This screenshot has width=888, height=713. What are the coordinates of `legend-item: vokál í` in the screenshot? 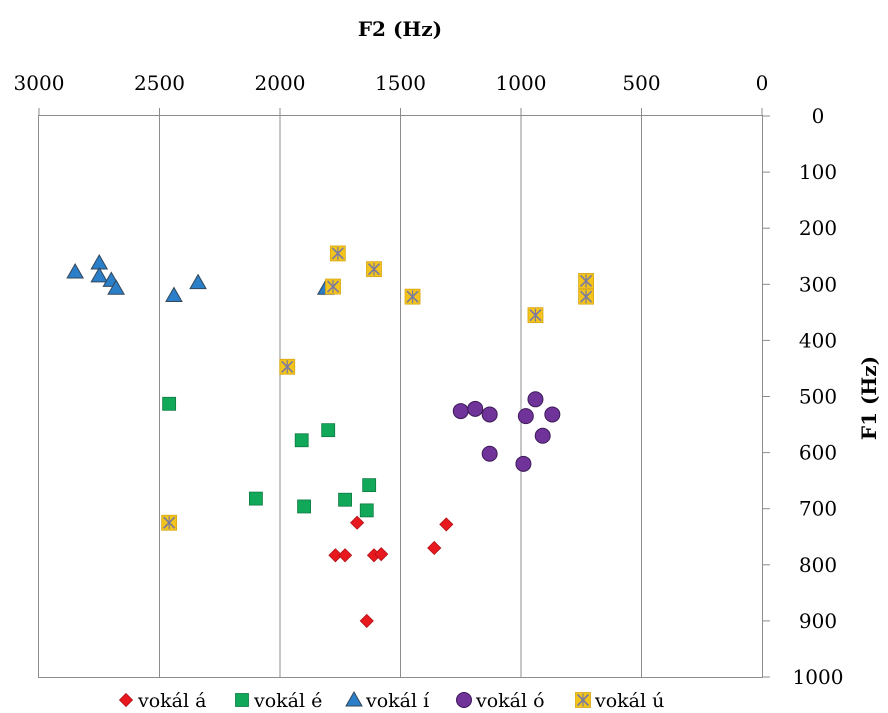 It's located at (387, 701).